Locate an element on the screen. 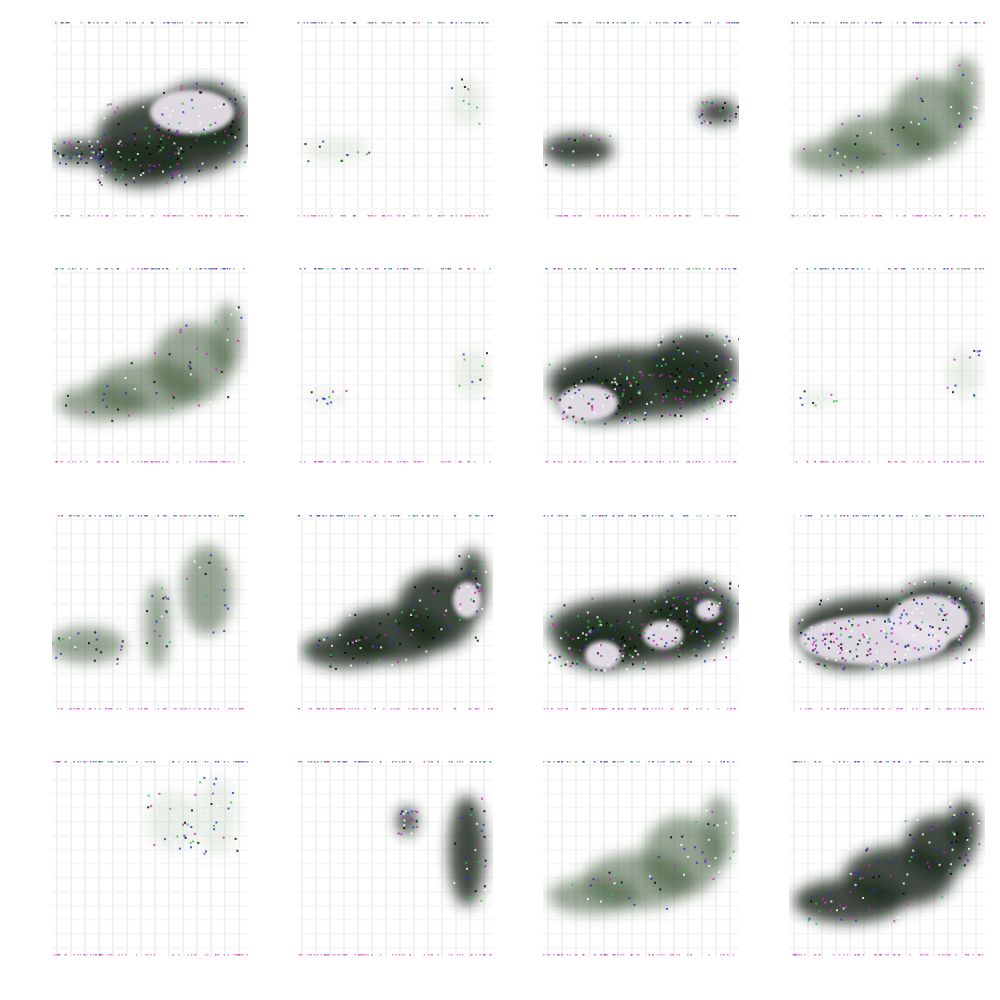 This screenshot has width=1000, height=1000. sample-11-canvas is located at coordinates (641, 613).